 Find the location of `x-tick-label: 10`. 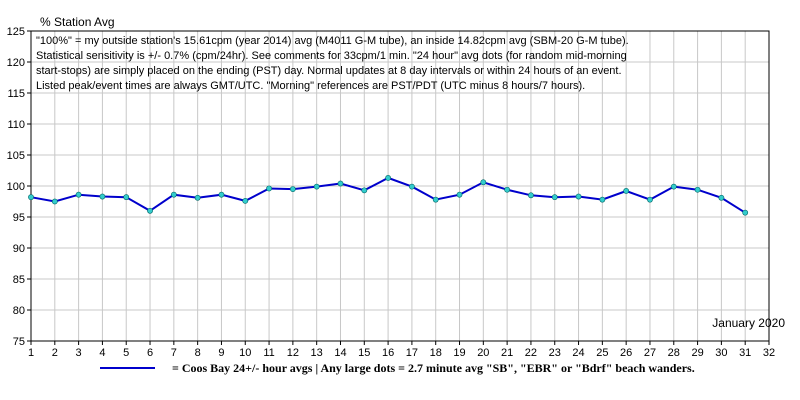

x-tick-label: 10 is located at coordinates (245, 353).